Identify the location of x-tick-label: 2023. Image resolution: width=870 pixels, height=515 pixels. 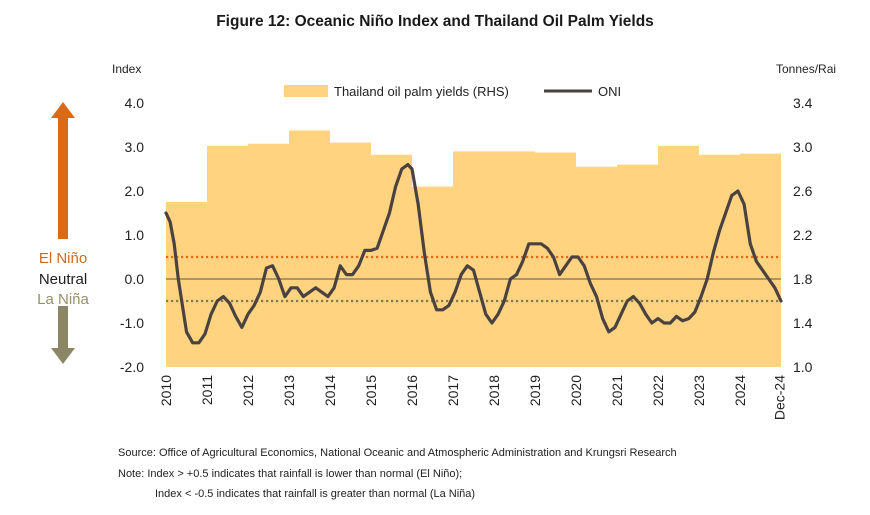
(699, 390).